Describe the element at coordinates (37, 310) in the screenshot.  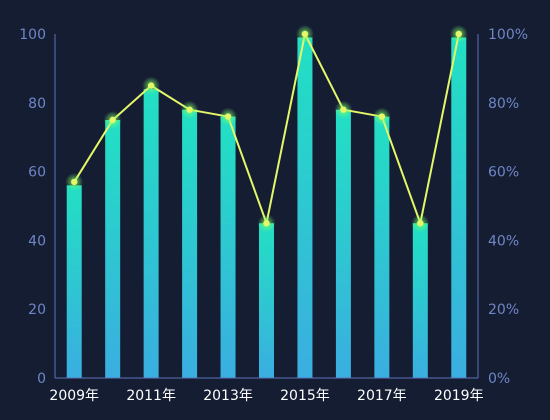
I see `left-tick-label: 20` at that location.